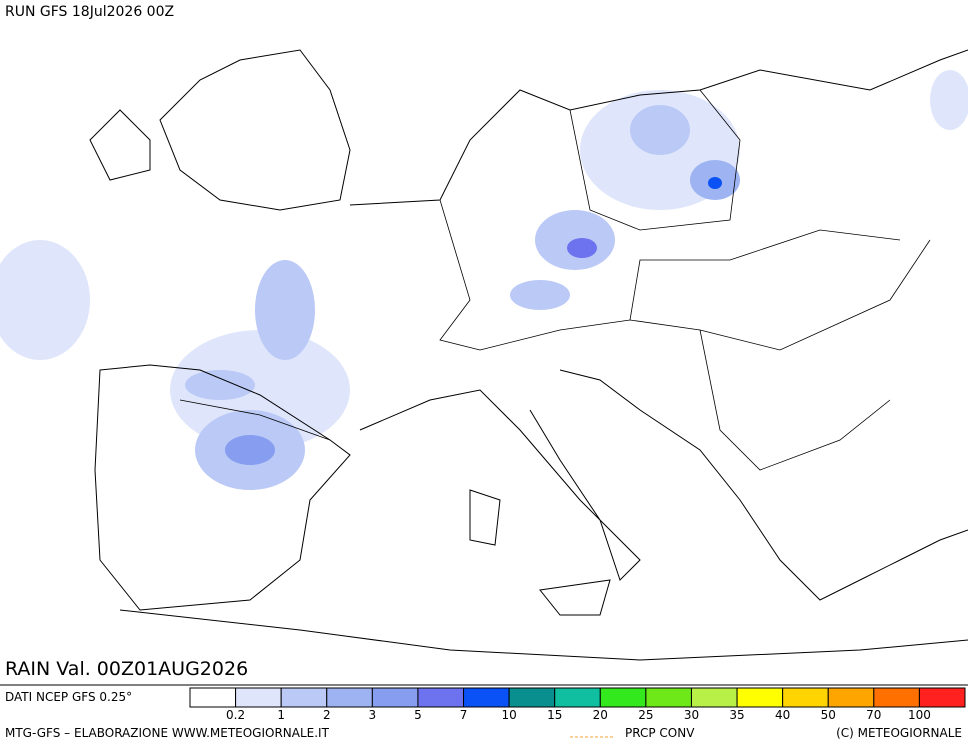  I want to click on legend-label: 50, so click(828, 715).